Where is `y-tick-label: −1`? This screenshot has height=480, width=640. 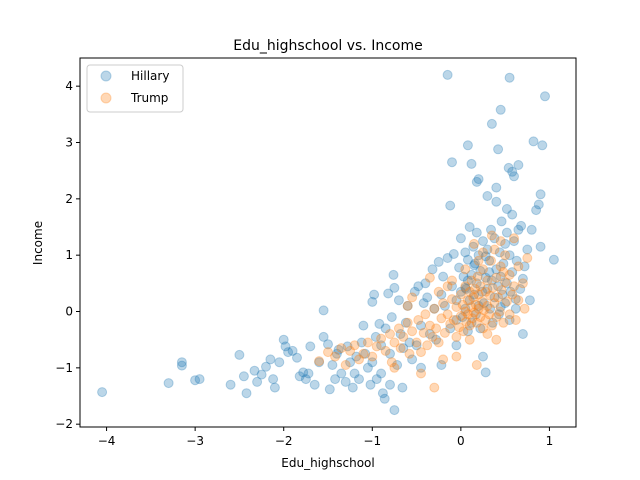 y-tick-label: −1 is located at coordinates (64, 368).